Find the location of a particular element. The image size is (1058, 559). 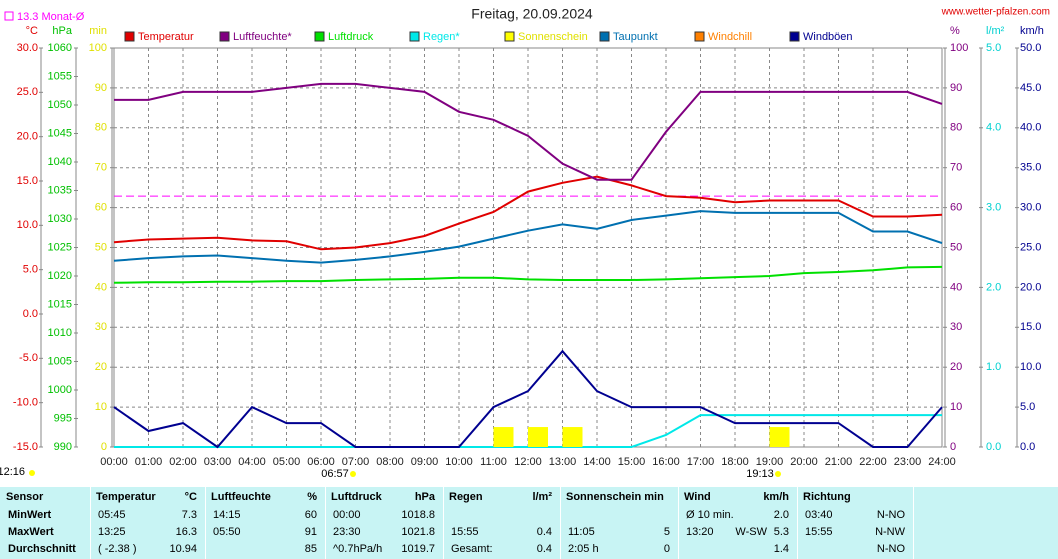

legend-label: Taupunkt is located at coordinates (635, 37).